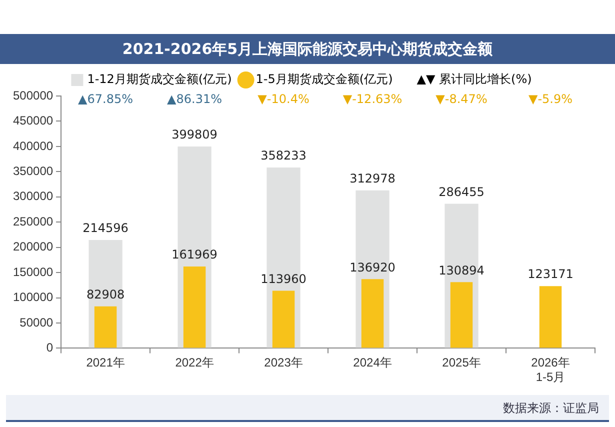  Describe the element at coordinates (159, 79) in the screenshot. I see `legend-label: 1-12月期货成交金额(亿元)` at that location.